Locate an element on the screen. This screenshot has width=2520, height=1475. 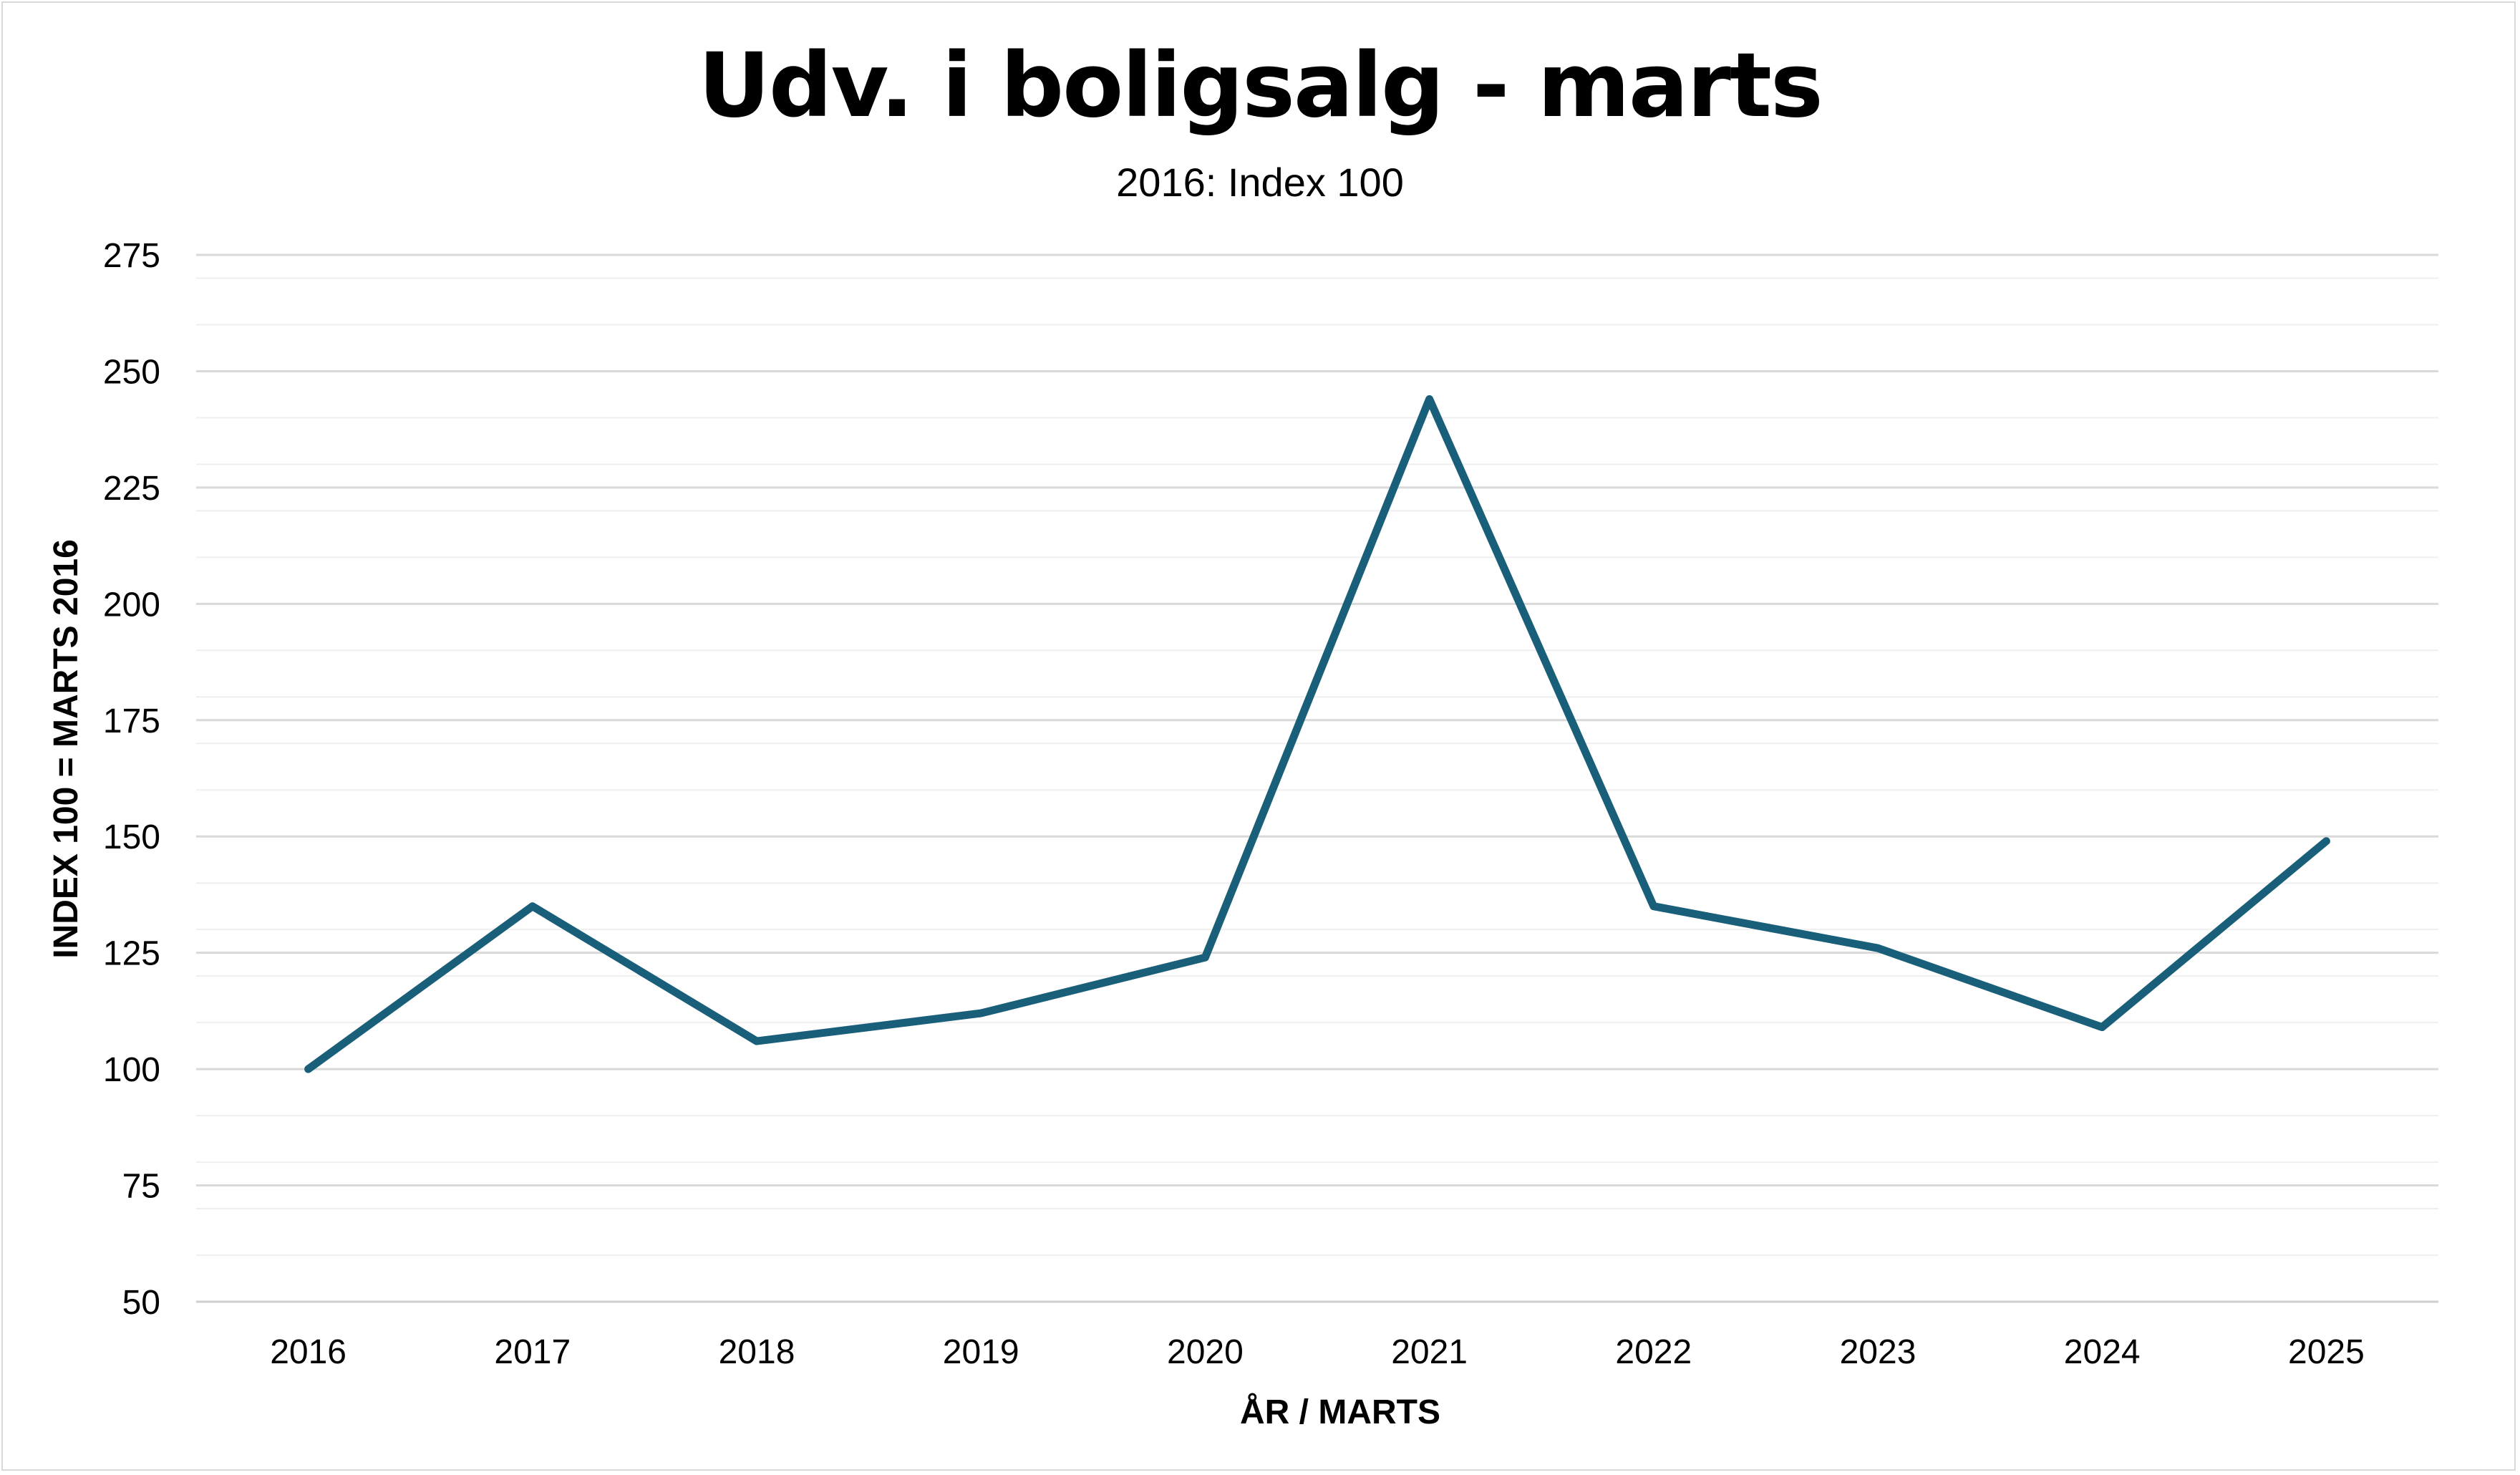
x-tick-label: 2018 is located at coordinates (757, 1352).